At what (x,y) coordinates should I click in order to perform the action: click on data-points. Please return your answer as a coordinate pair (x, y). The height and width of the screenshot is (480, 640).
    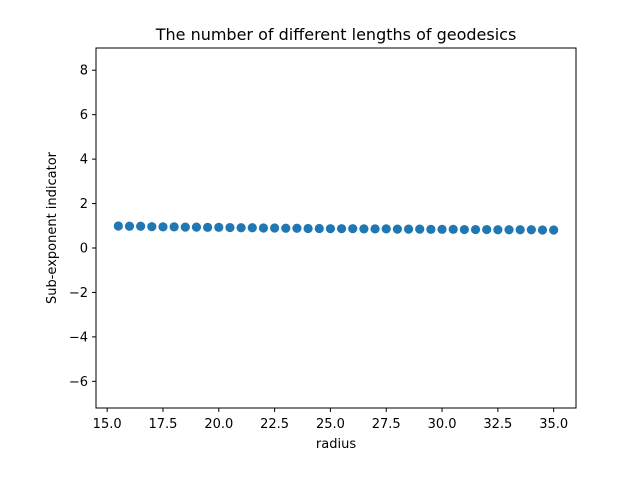
    Looking at the image, I should click on (336, 228).